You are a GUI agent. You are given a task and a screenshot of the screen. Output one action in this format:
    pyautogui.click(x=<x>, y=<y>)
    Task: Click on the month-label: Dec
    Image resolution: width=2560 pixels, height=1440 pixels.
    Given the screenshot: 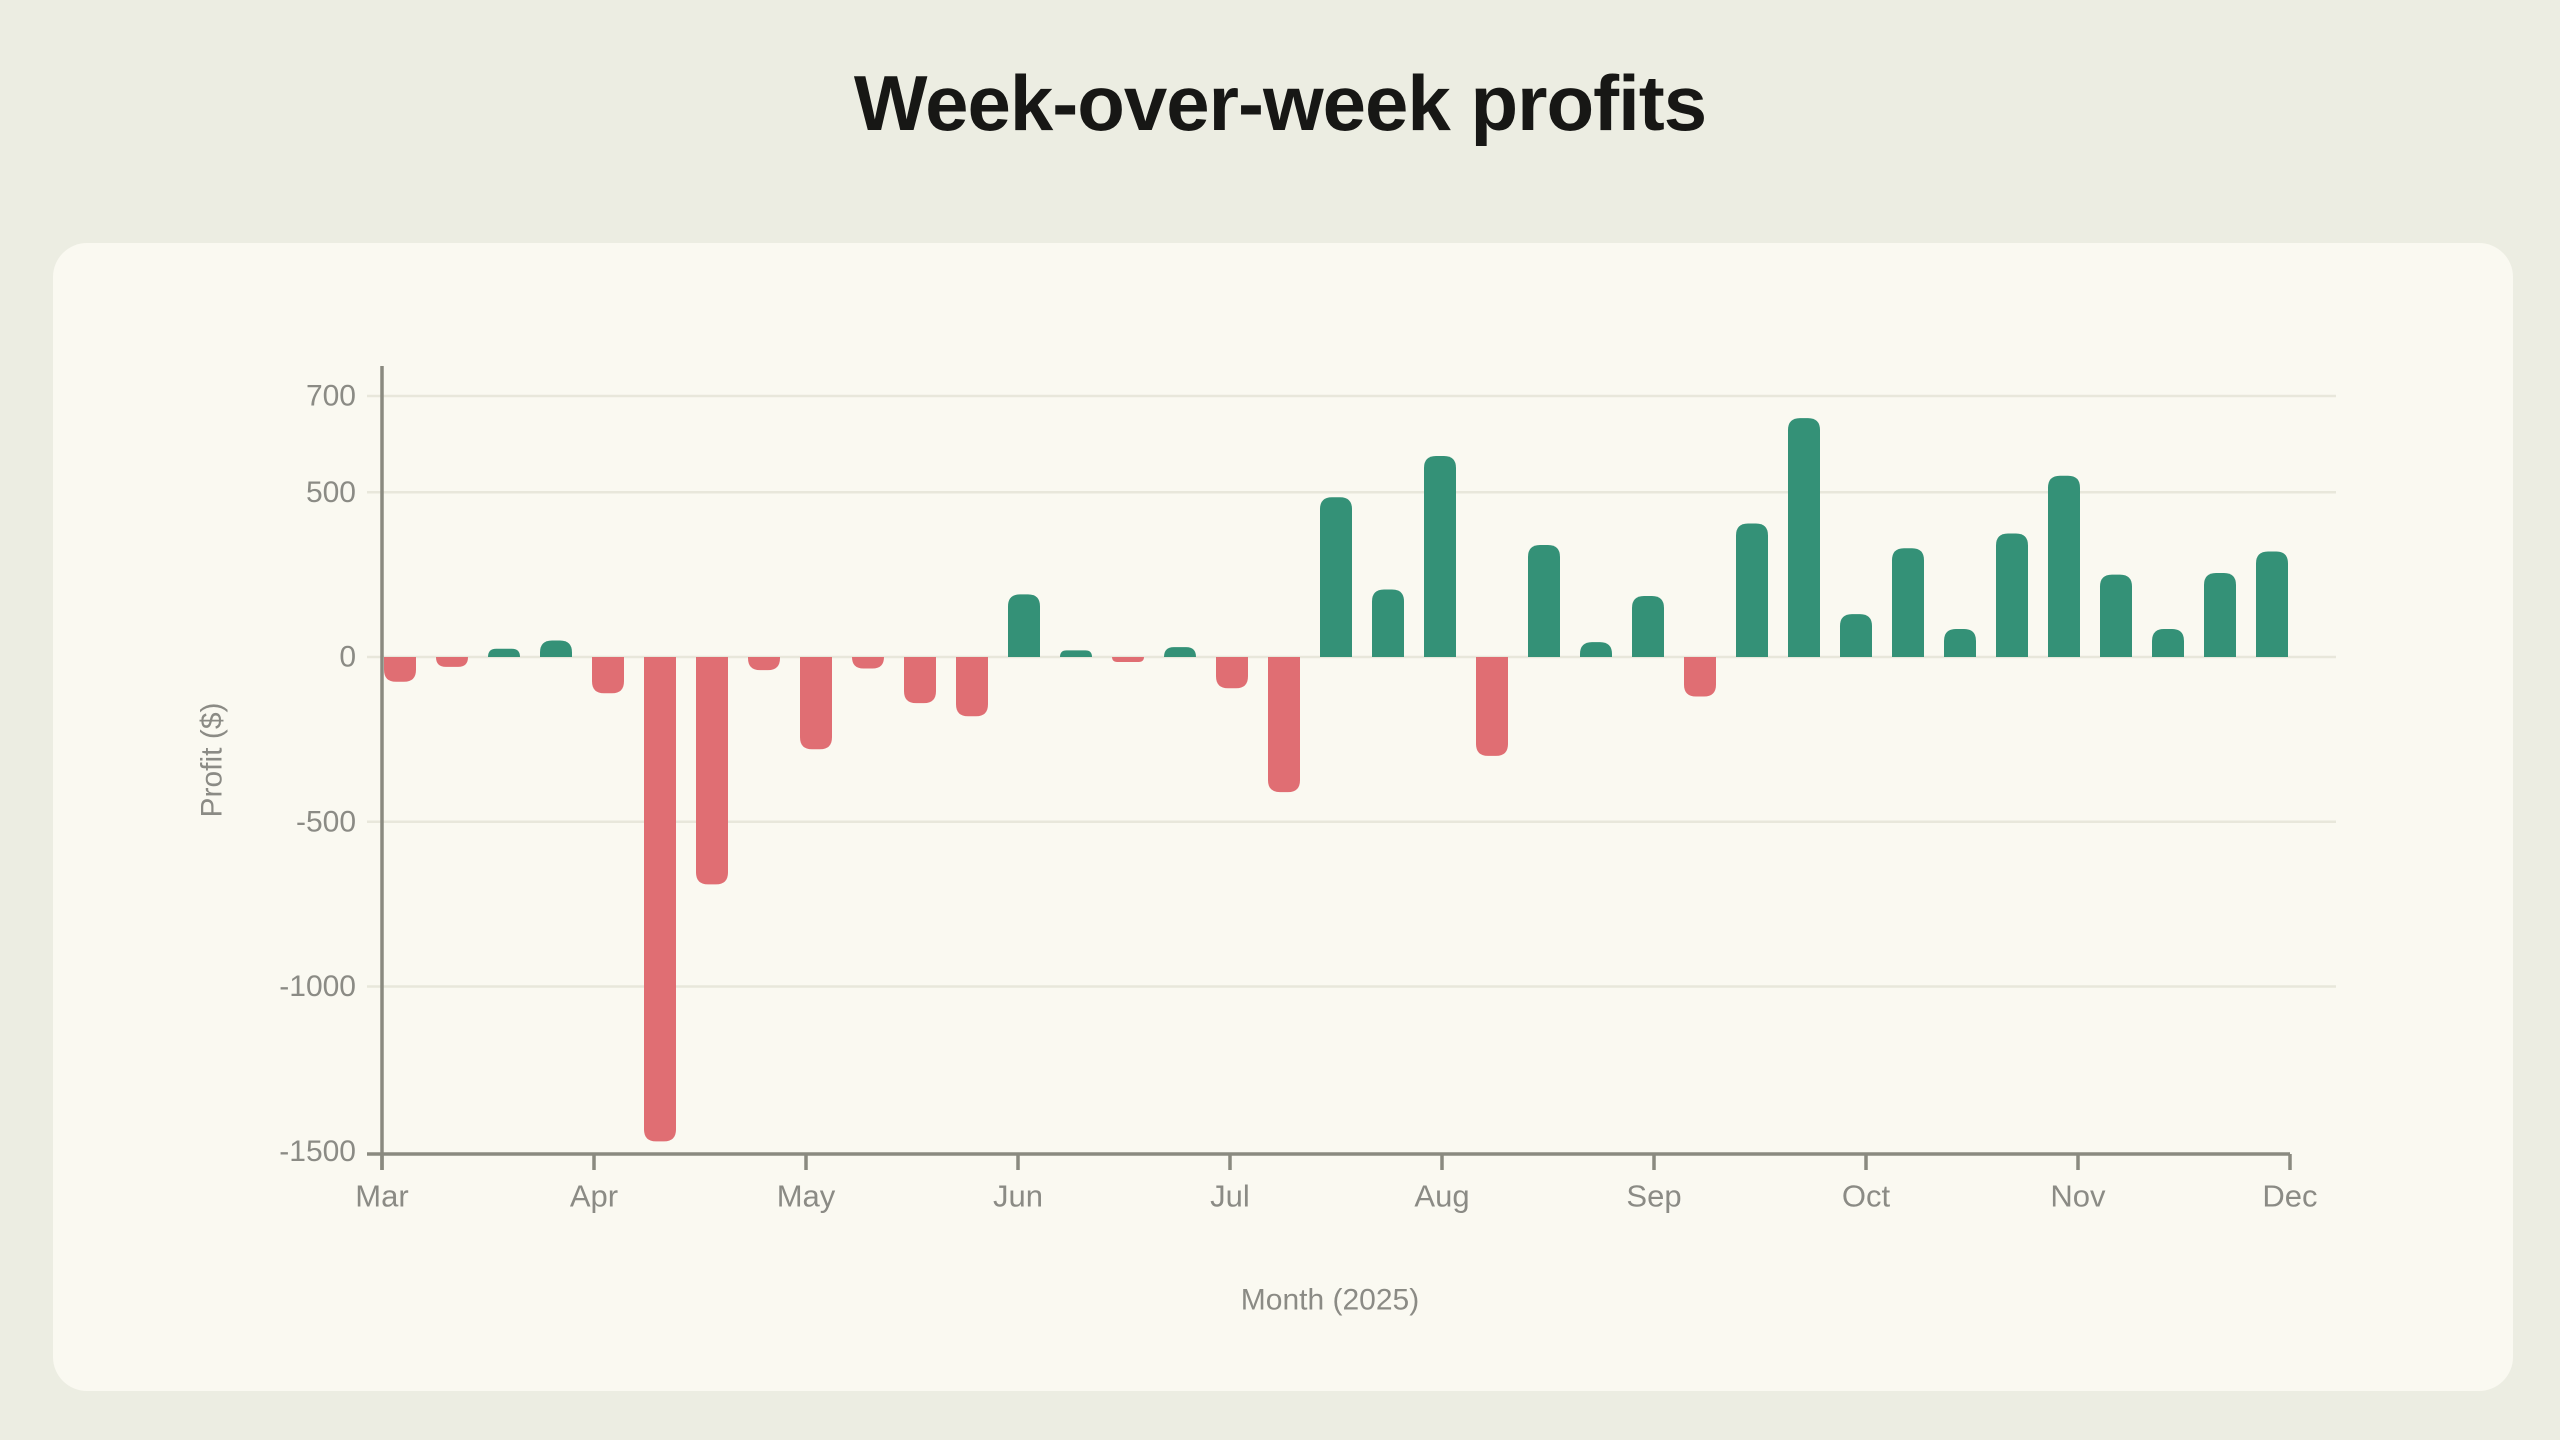 What is the action you would take?
    pyautogui.click(x=2289, y=1196)
    